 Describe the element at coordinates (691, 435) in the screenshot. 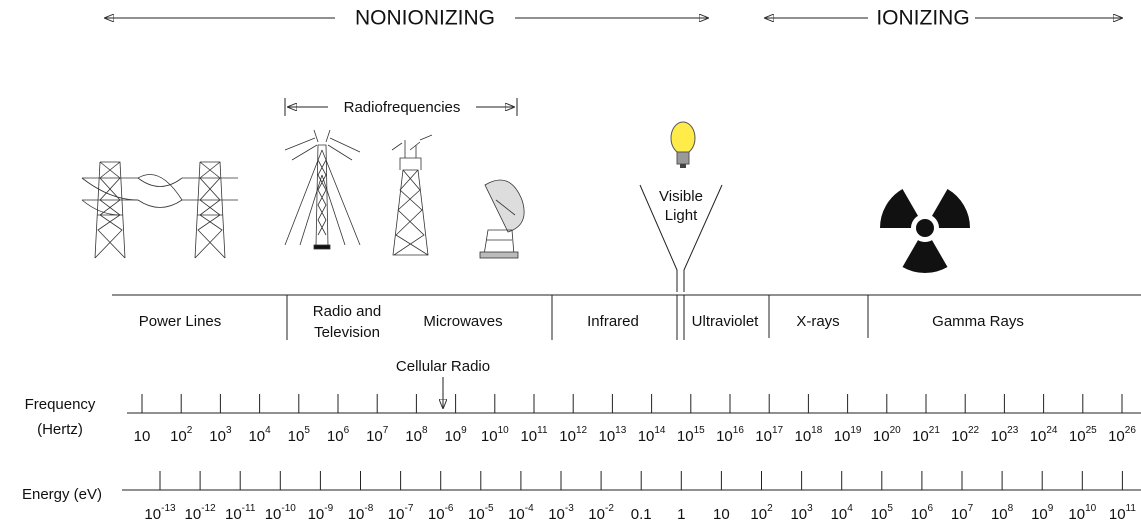

I see `tick-label: 10¹⁵` at that location.